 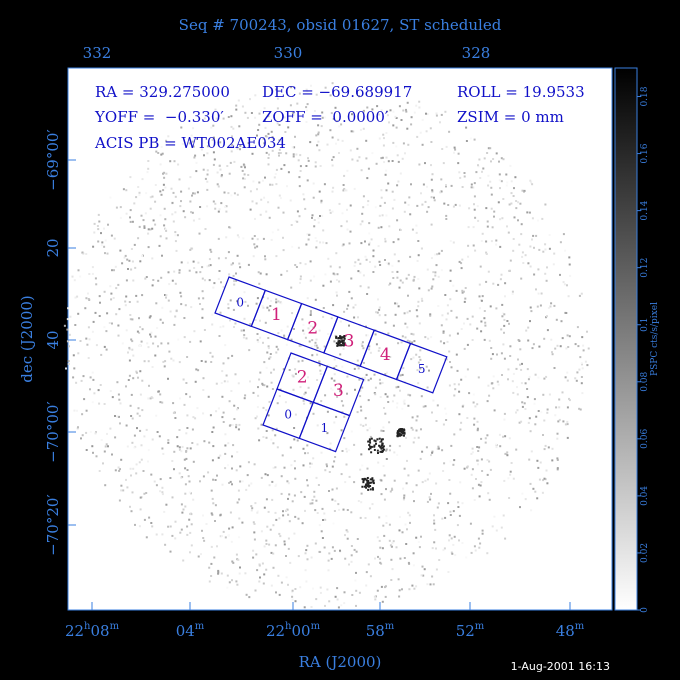 What do you see at coordinates (74, 631) in the screenshot?
I see `tick-part: 22` at bounding box center [74, 631].